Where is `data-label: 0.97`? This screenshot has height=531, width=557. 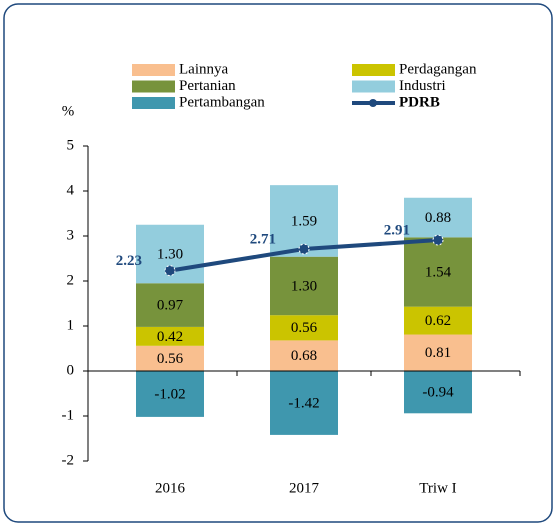
data-label: 0.97 is located at coordinates (170, 306).